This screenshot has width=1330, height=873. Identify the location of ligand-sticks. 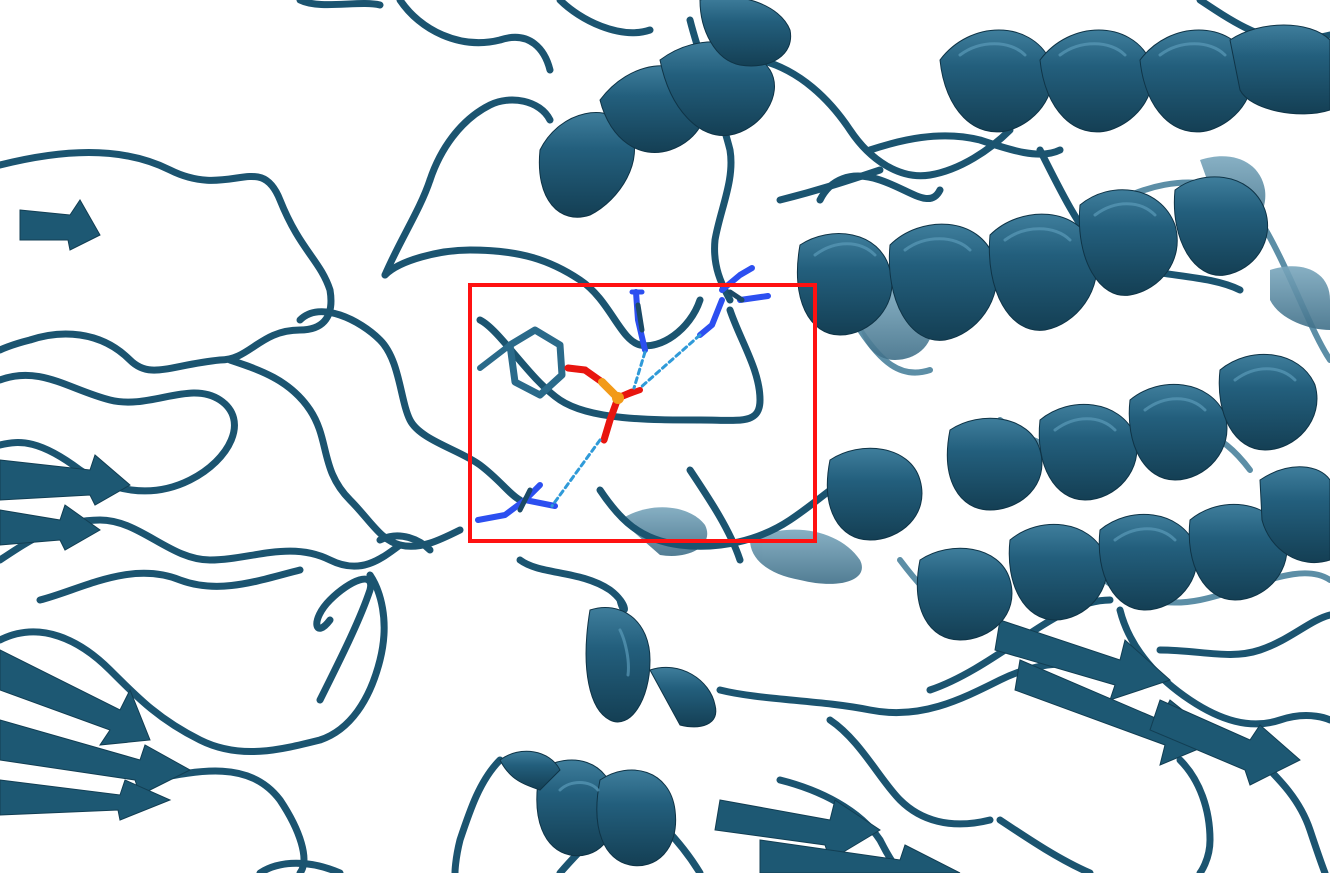
(623, 394).